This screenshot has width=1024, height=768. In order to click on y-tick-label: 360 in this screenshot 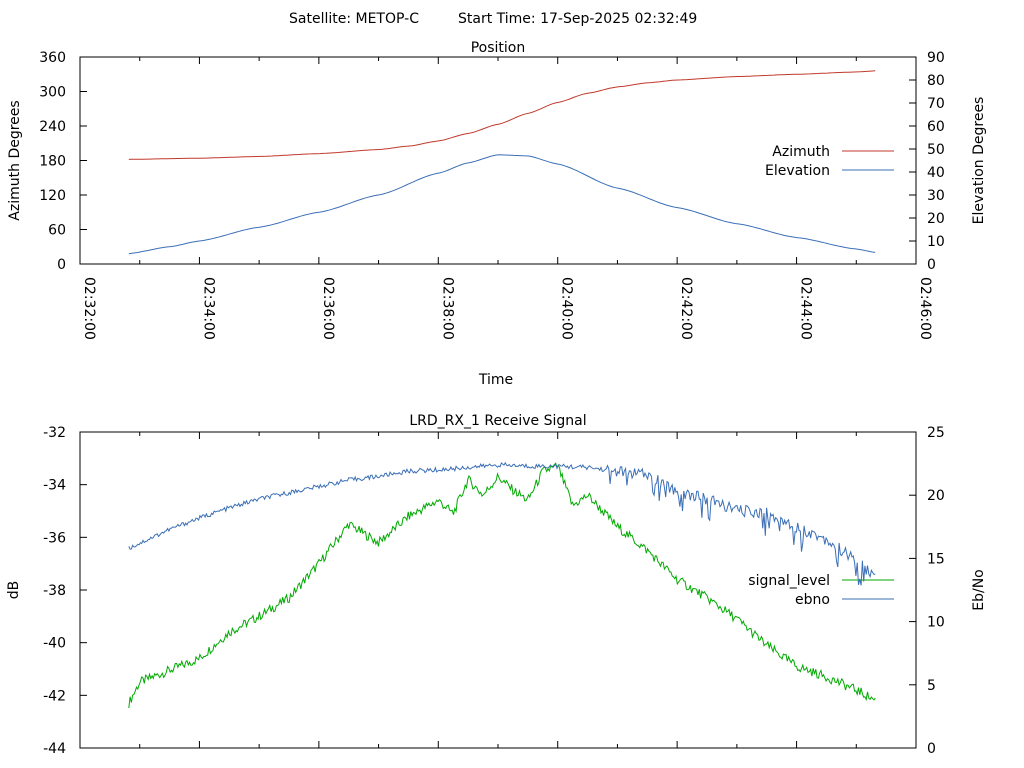, I will do `click(52, 58)`.